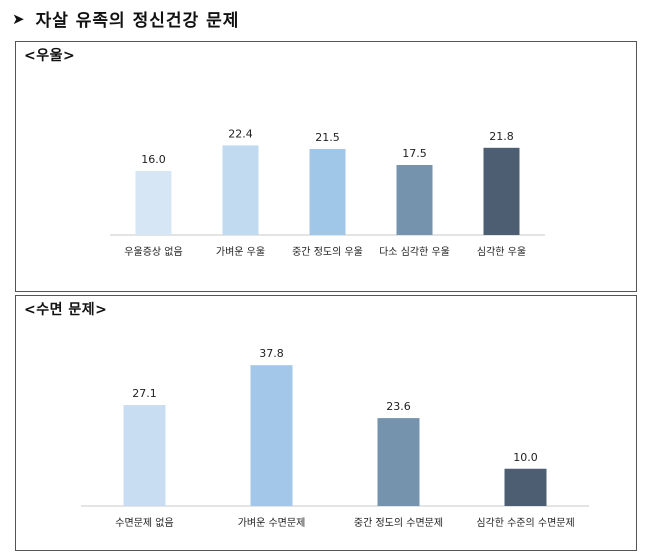 This screenshot has width=658, height=559. I want to click on sleep-chart-title: <수면 문제>, so click(66, 310).